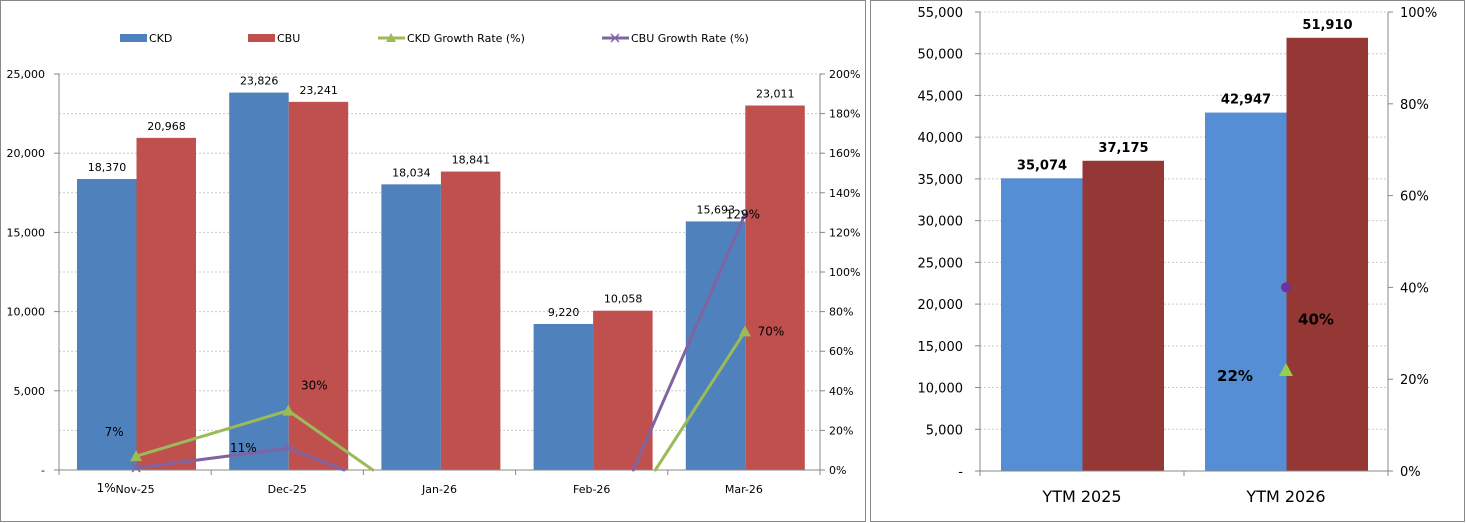  Describe the element at coordinates (844, 74) in the screenshot. I see `right-axis-tick-label: 200%` at that location.